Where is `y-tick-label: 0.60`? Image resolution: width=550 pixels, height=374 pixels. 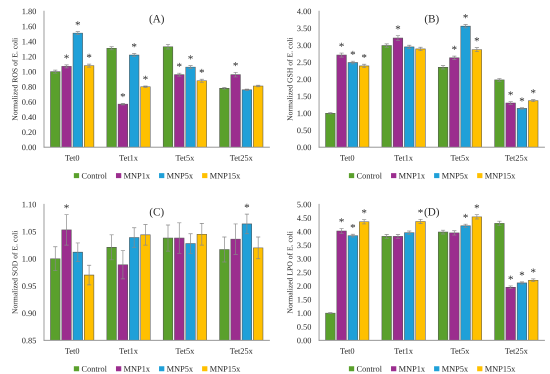 y-tick-label: 0.60 is located at coordinates (29, 102).